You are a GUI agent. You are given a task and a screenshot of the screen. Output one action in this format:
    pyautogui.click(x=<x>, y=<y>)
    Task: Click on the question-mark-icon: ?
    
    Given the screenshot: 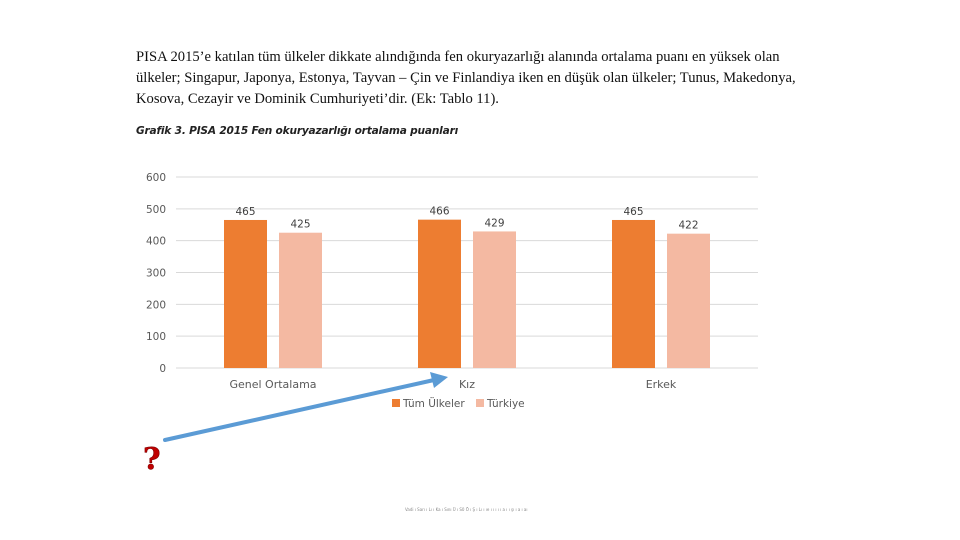 What is the action you would take?
    pyautogui.click(x=152, y=459)
    